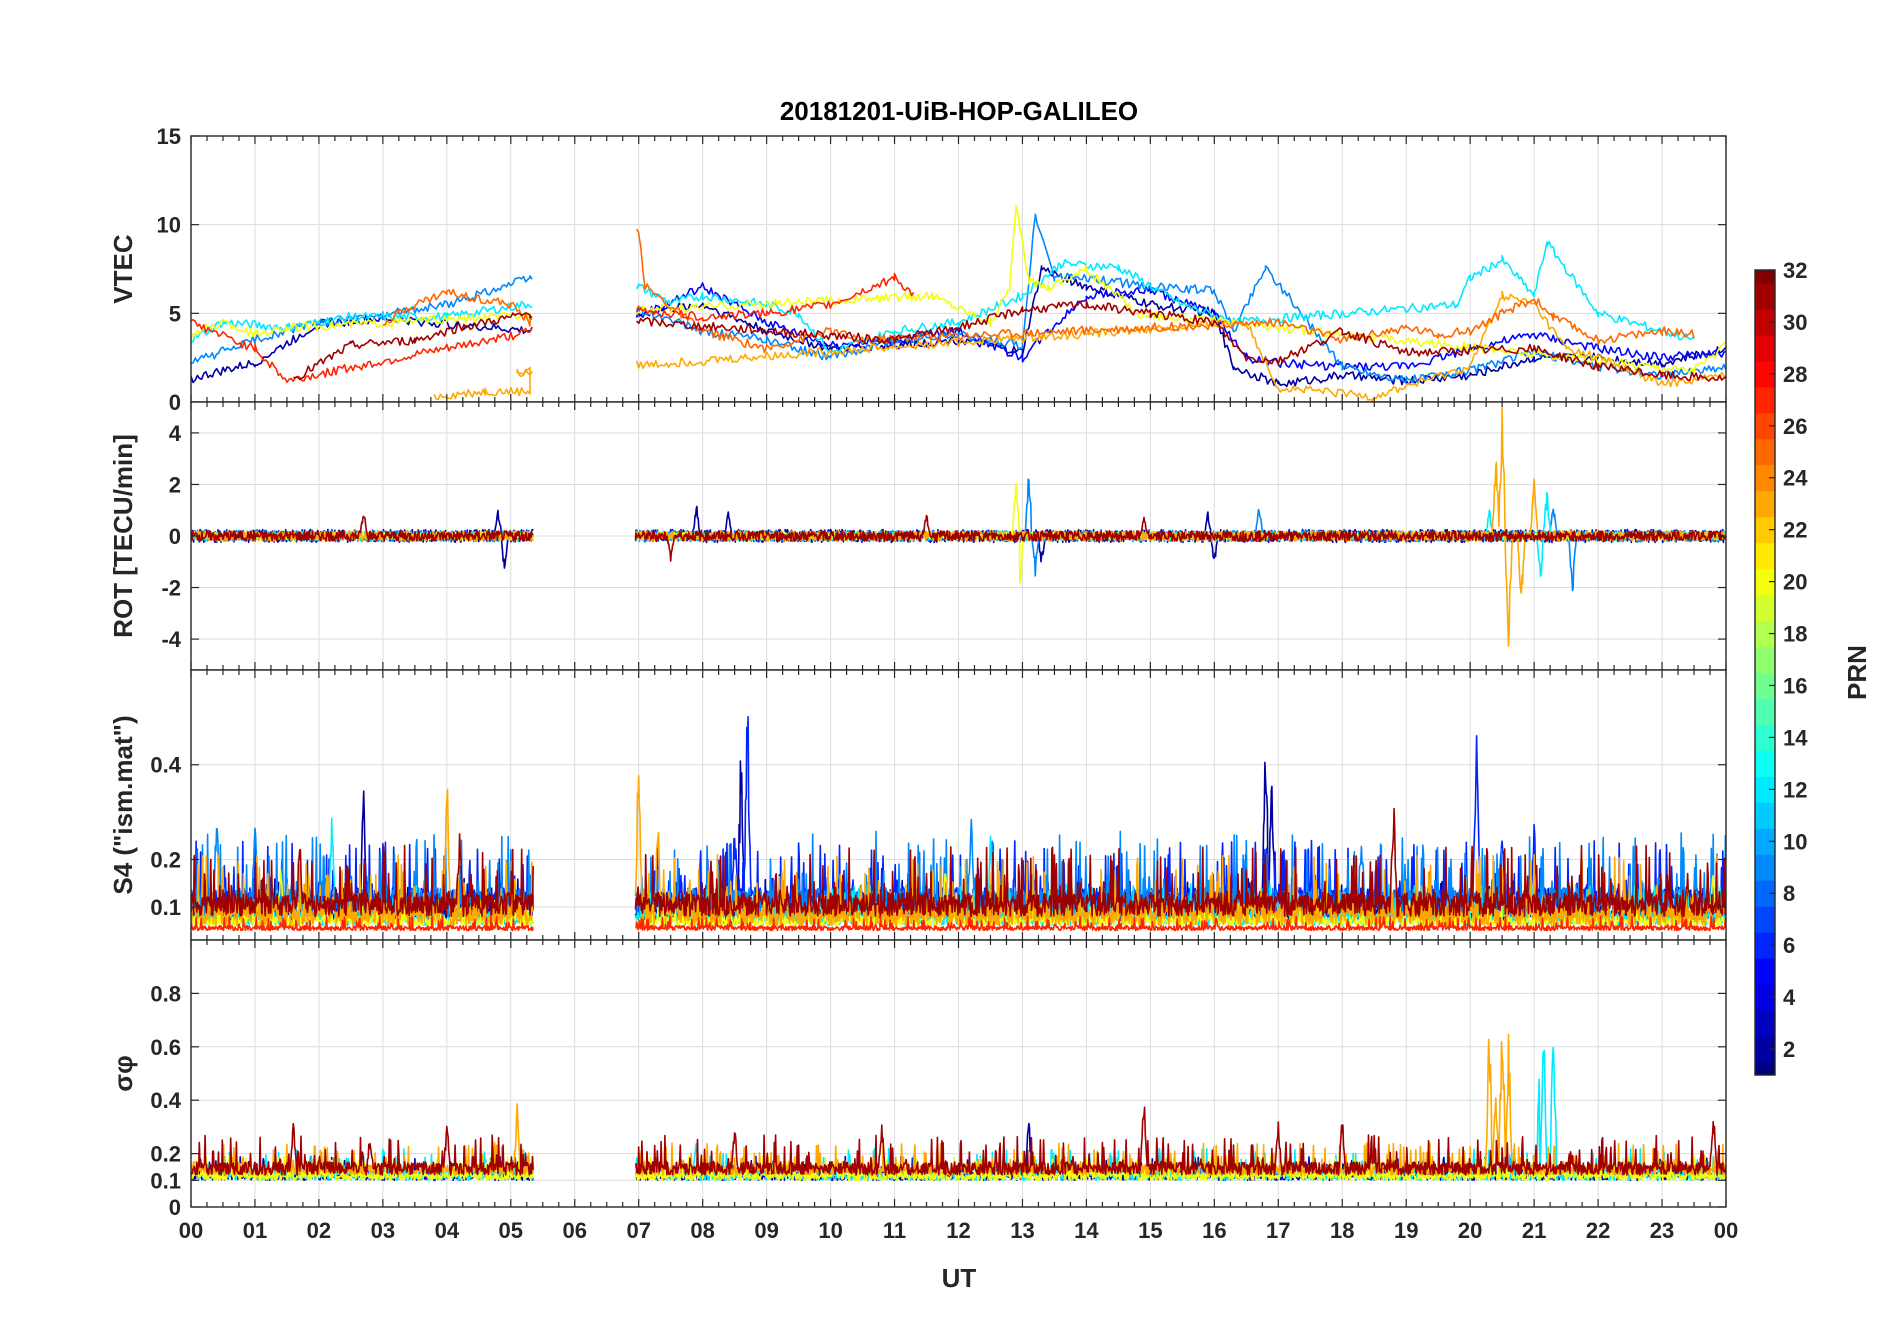 The image size is (1902, 1330). What do you see at coordinates (175, 402) in the screenshot?
I see `panel-vtec-ytick-label: 0` at bounding box center [175, 402].